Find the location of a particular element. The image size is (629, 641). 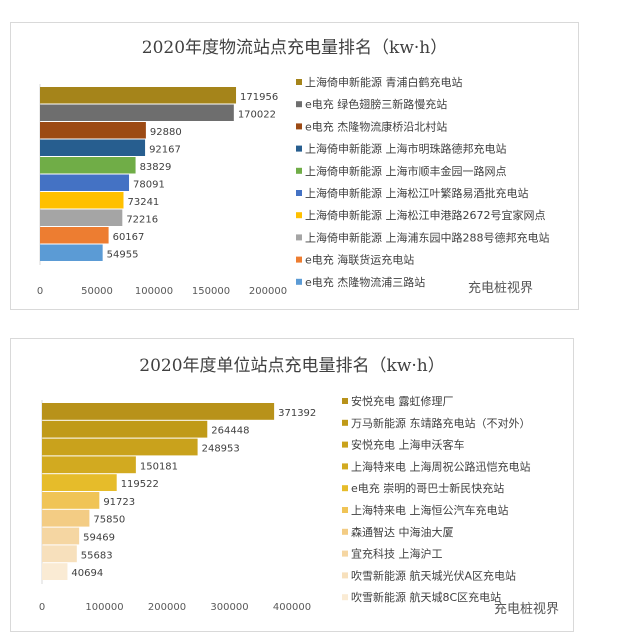

legend-label: 上海倚申新能源 上海浦东园中路288号德邦充电站 is located at coordinates (427, 237).